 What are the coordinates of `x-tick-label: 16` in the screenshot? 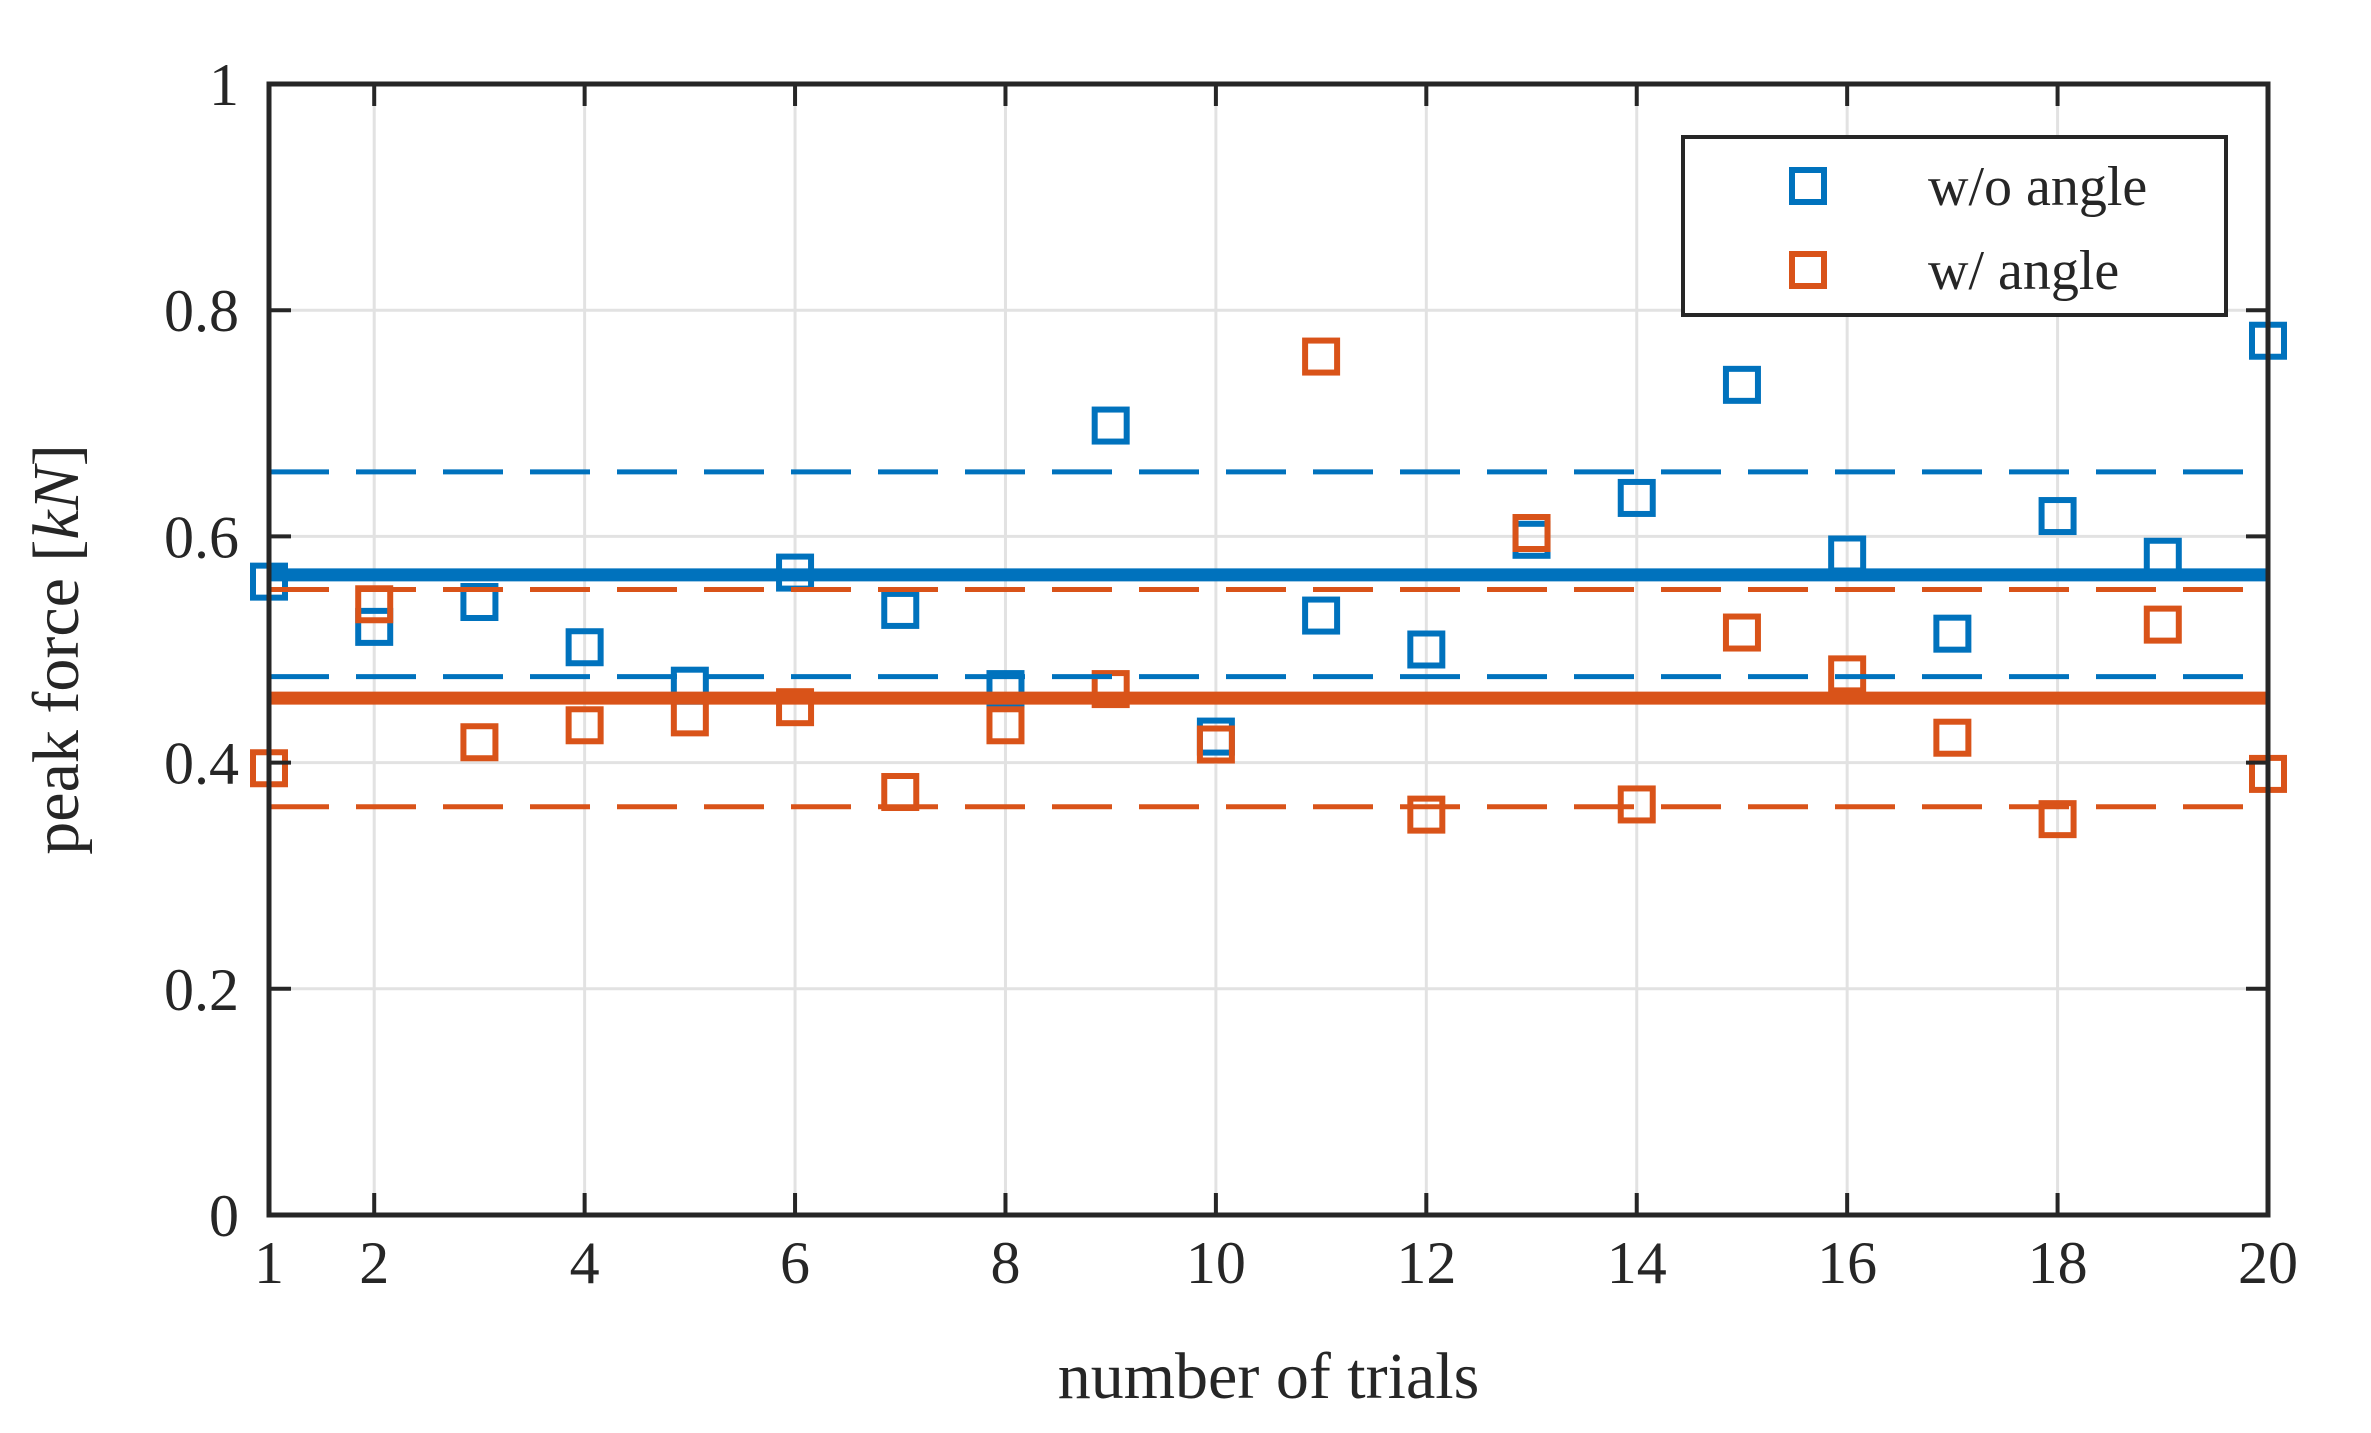 It's located at (1847, 1263).